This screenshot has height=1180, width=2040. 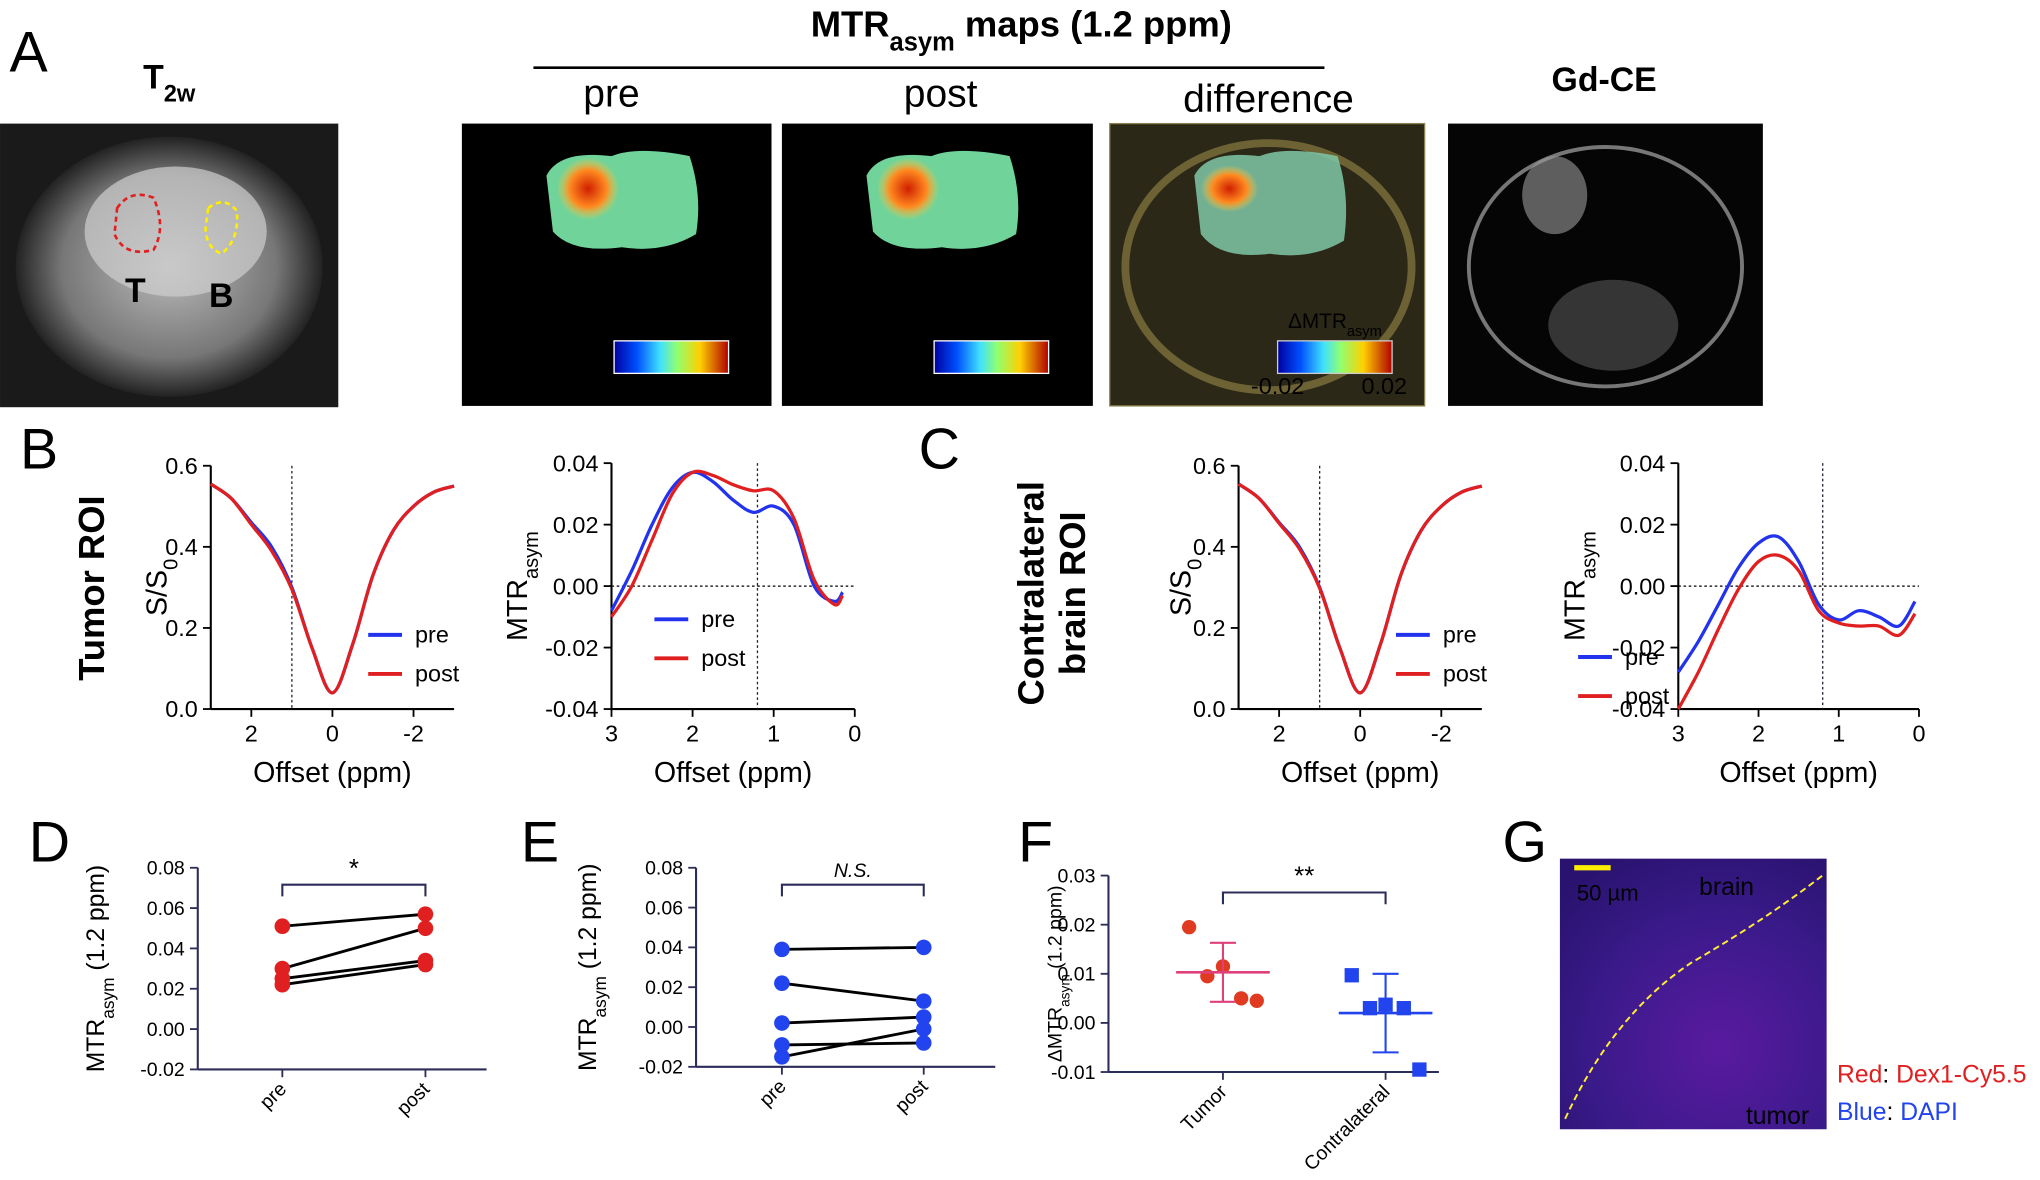 I want to click on x-tick-label: 3, so click(x=1678, y=734).